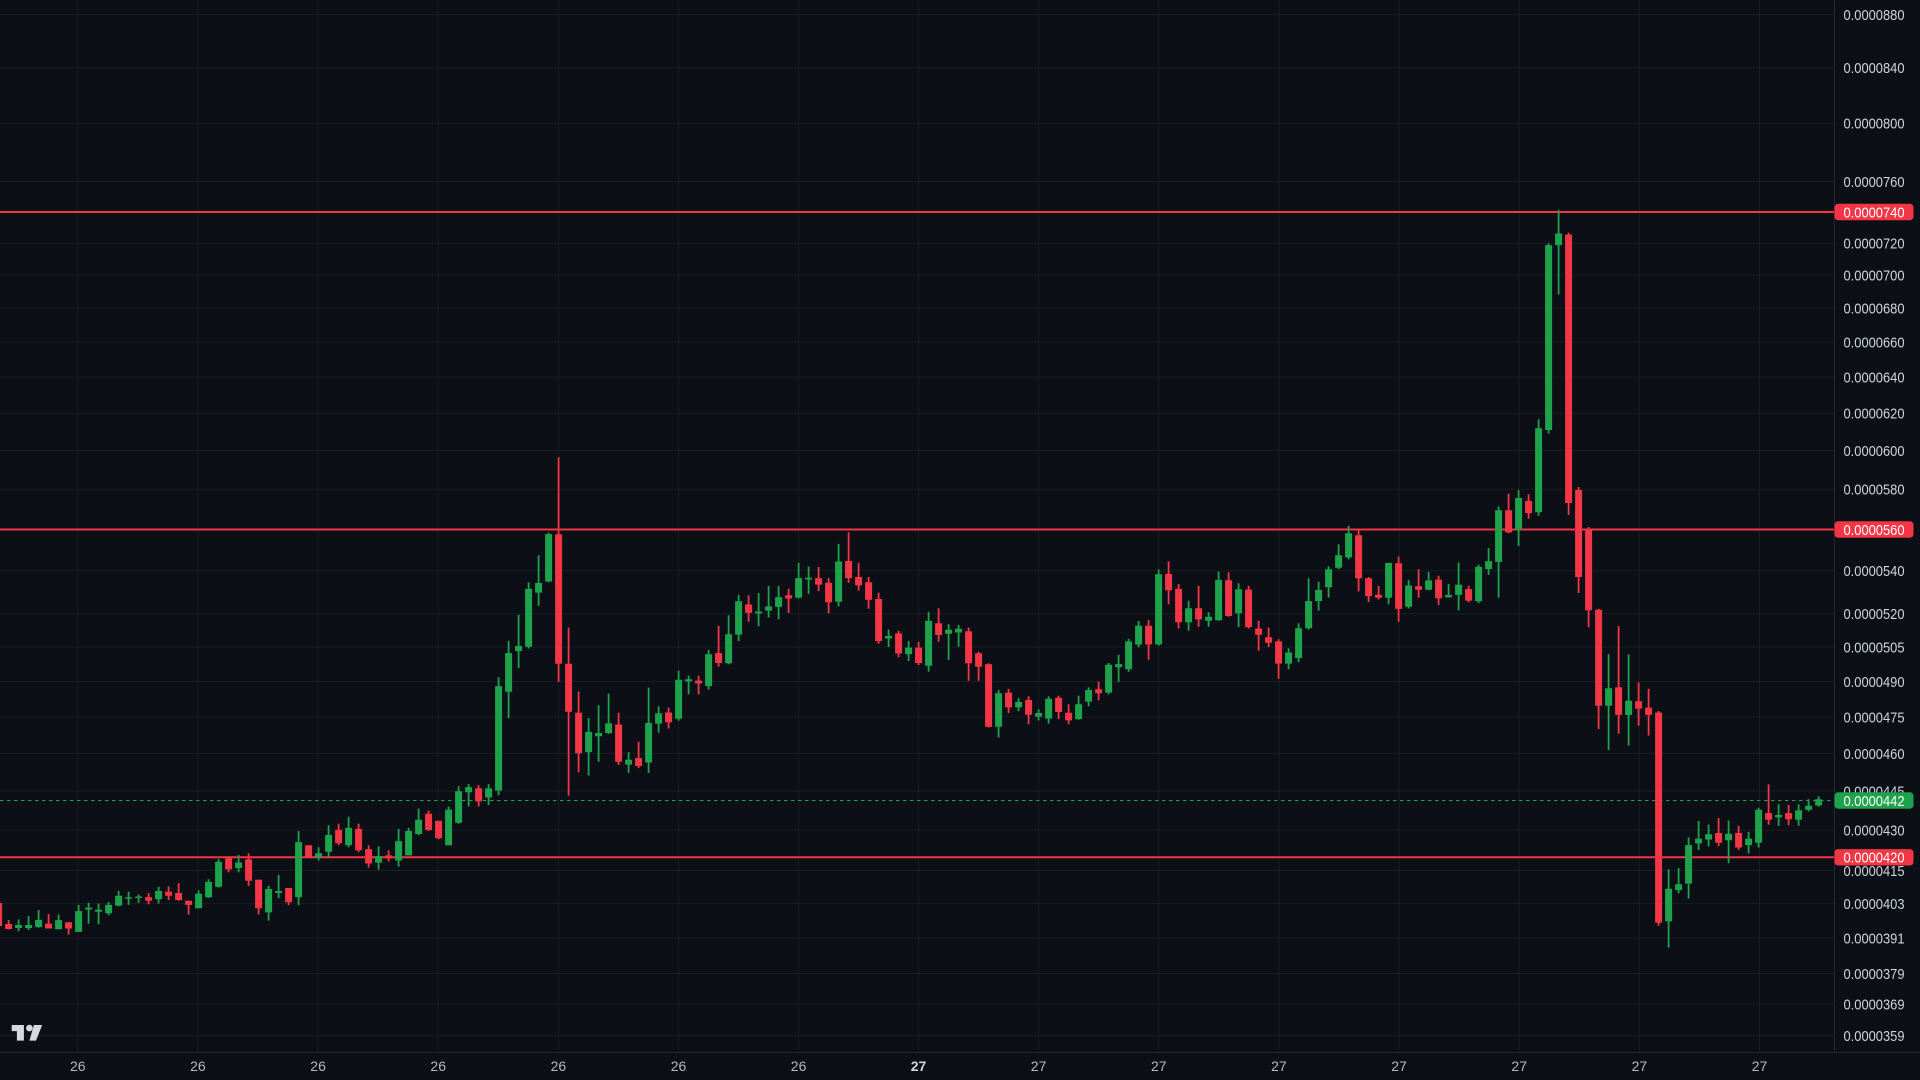 This screenshot has width=1920, height=1080. Describe the element at coordinates (1874, 831) in the screenshot. I see `svg-text: 0.0000430` at that location.